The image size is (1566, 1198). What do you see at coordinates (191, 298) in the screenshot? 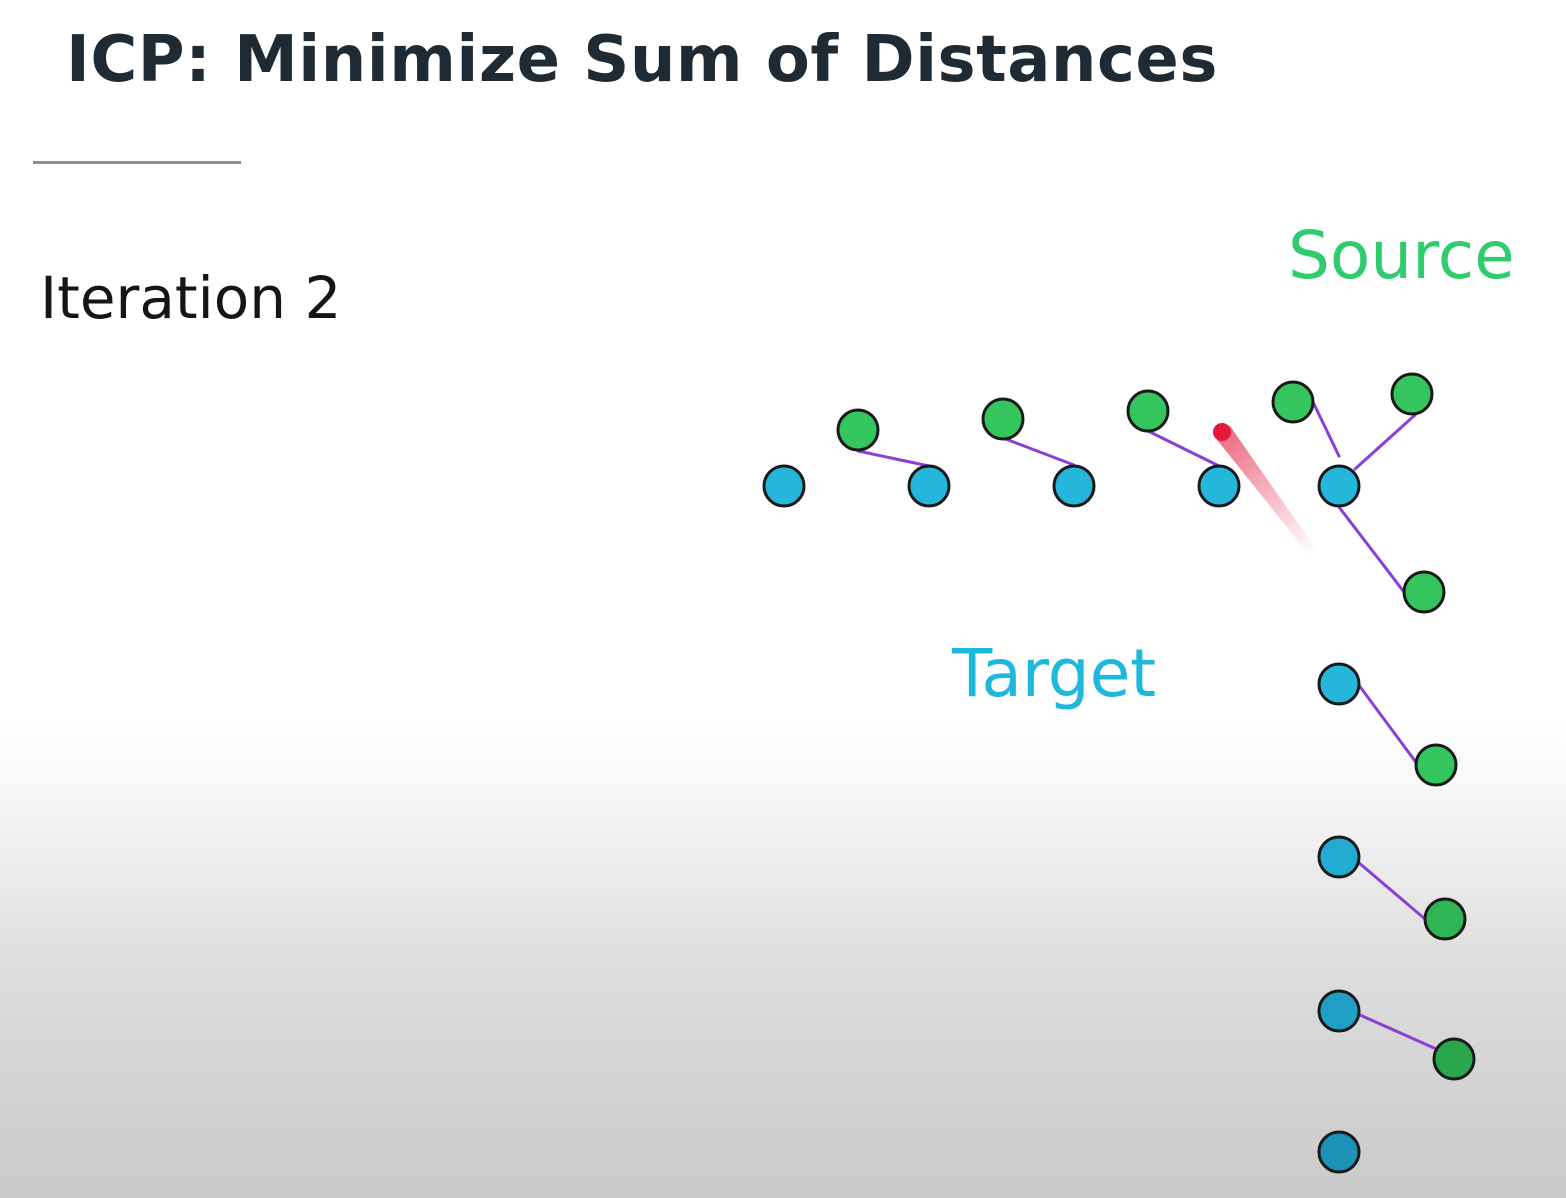
I see `iteration-label: Iteration 2` at bounding box center [191, 298].